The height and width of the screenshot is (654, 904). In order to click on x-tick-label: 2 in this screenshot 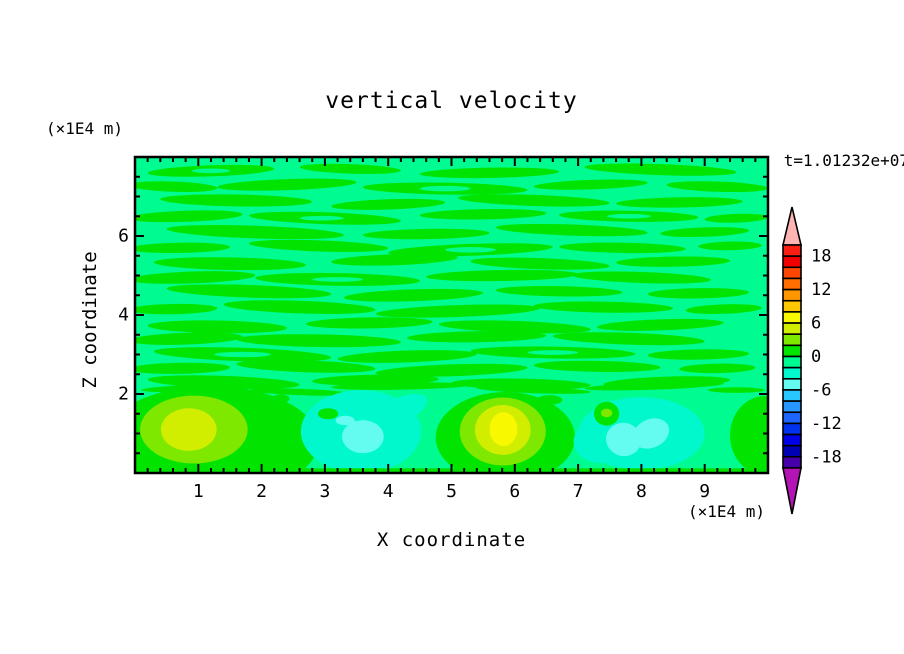, I will do `click(262, 491)`.